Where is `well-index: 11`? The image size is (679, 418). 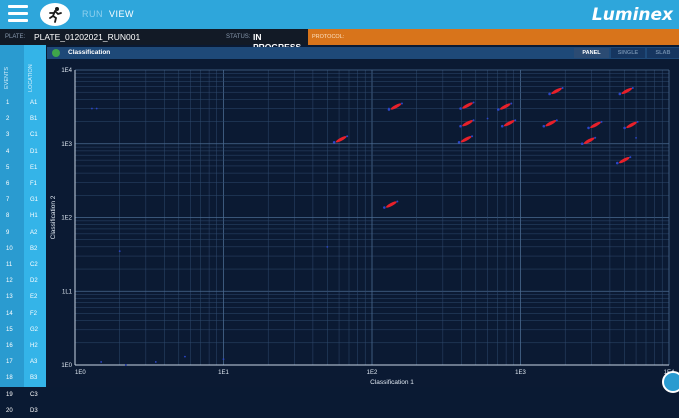
well-index: 11 is located at coordinates (9, 265).